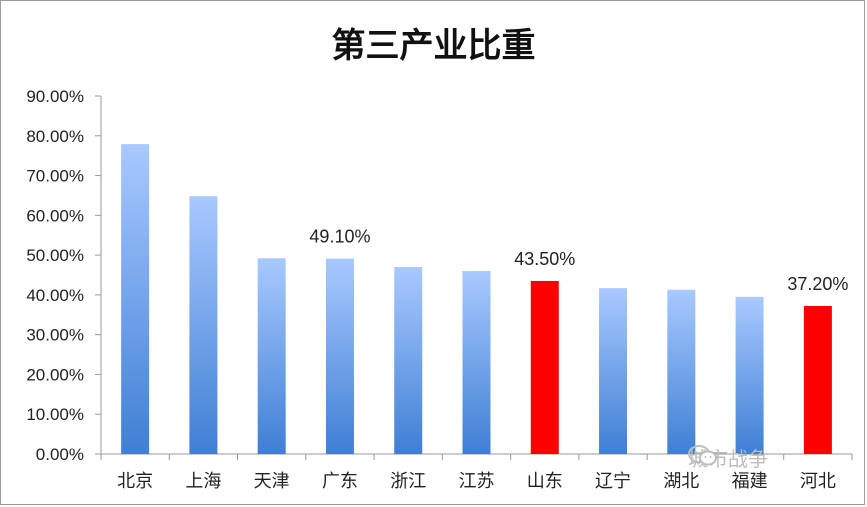 The width and height of the screenshot is (867, 507). What do you see at coordinates (340, 481) in the screenshot?
I see `x-category-label: 广东` at bounding box center [340, 481].